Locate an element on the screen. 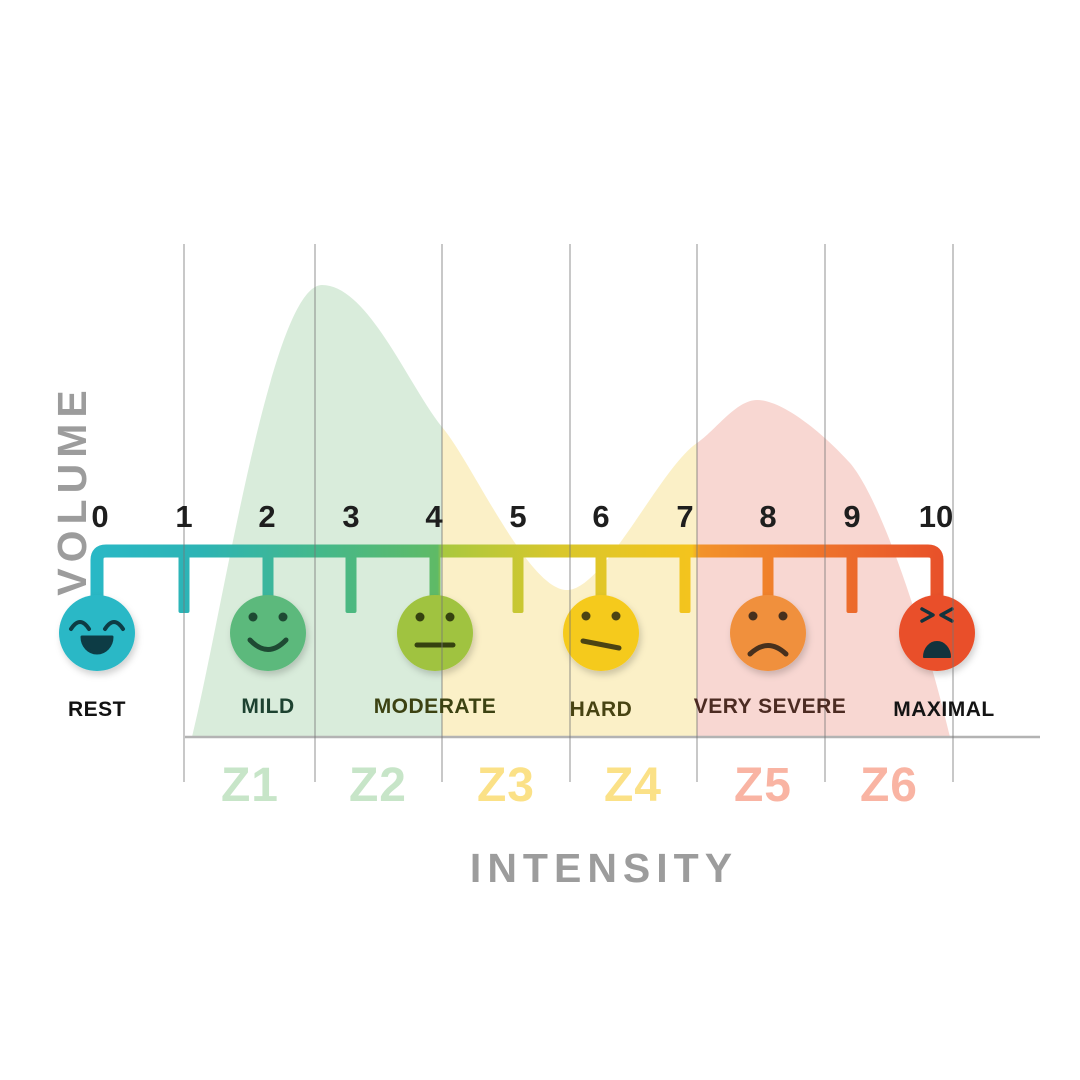  label-mild: MILD is located at coordinates (267, 706).